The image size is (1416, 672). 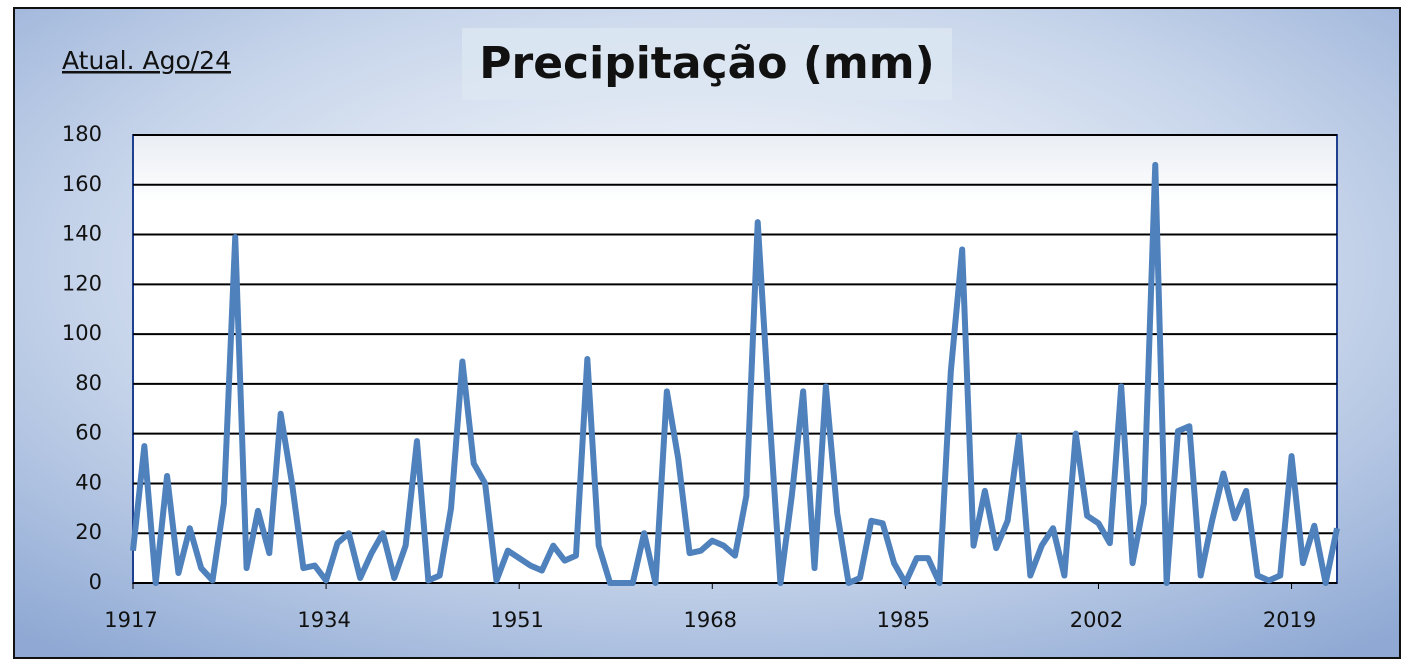 I want to click on y-tick-label: 140, so click(x=82, y=234).